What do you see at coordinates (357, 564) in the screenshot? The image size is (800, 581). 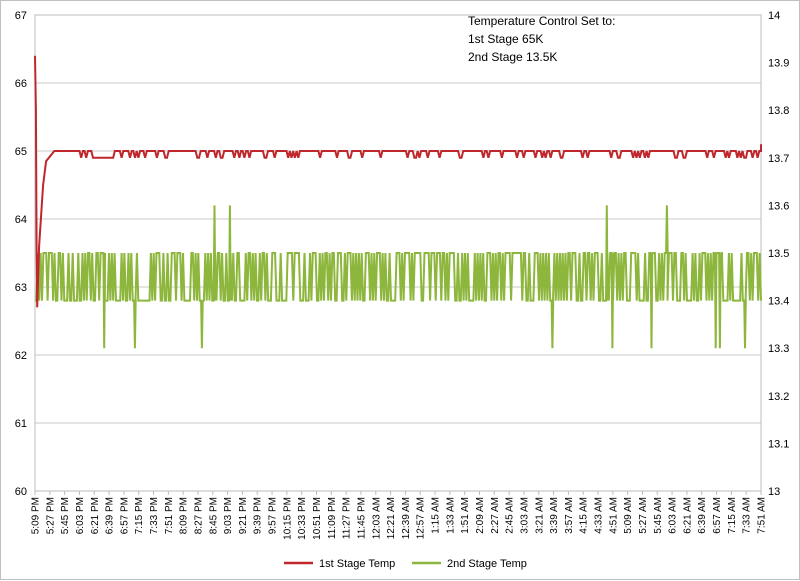 I see `legend-label-1st-stage: 1st Stage Temp` at bounding box center [357, 564].